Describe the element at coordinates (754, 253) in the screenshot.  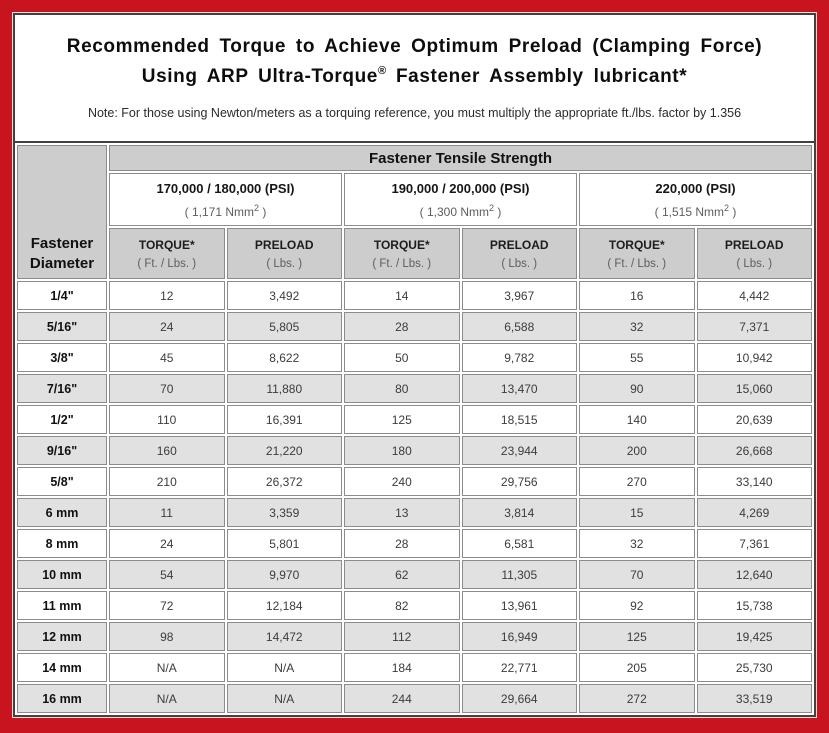
I see `preload-column-header: PRELOAD ( Lbs. )` at that location.